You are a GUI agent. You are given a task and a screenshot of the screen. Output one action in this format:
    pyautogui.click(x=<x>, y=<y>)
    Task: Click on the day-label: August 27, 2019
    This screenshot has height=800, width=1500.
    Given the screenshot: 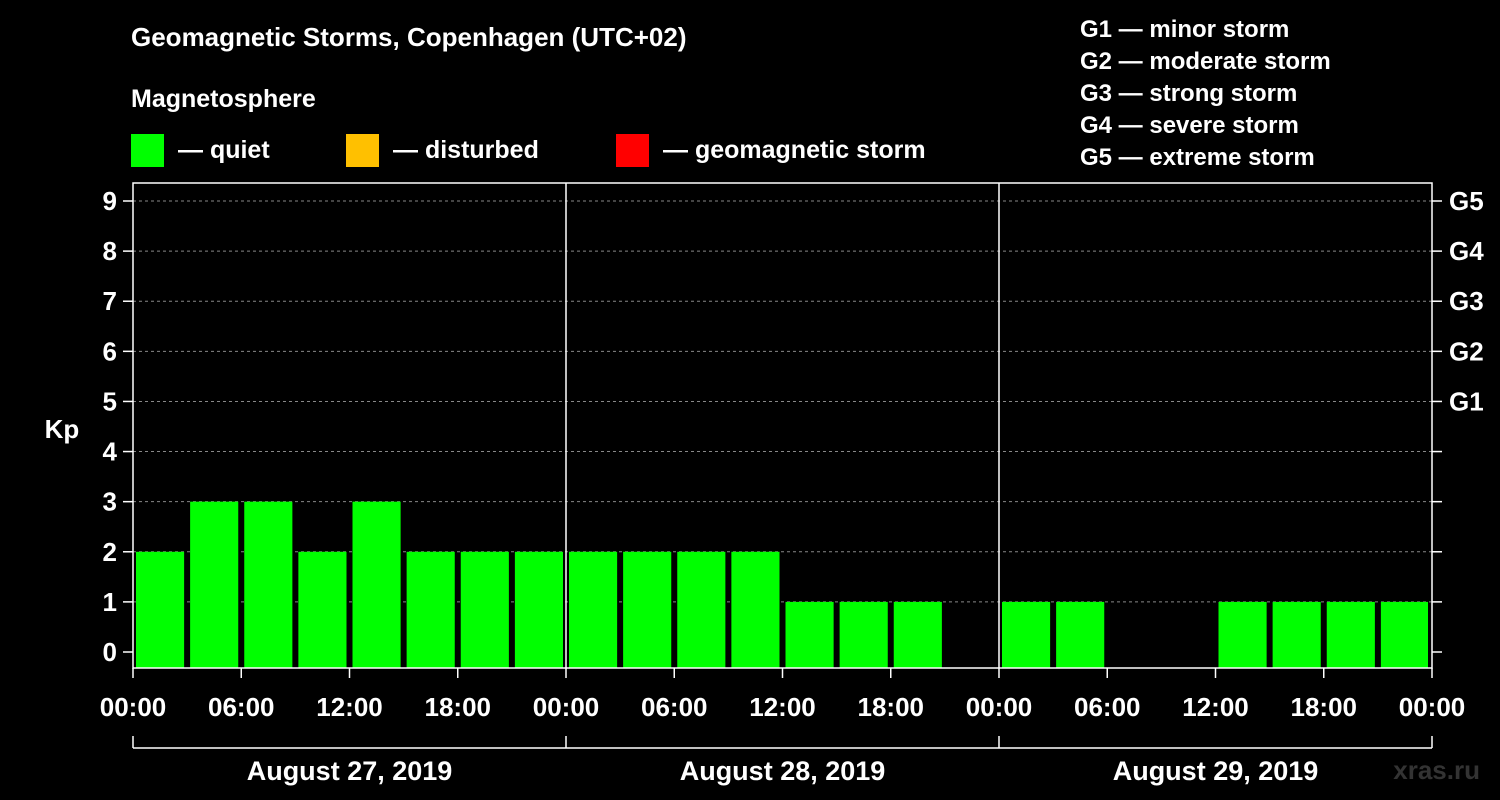 What is the action you would take?
    pyautogui.click(x=350, y=771)
    